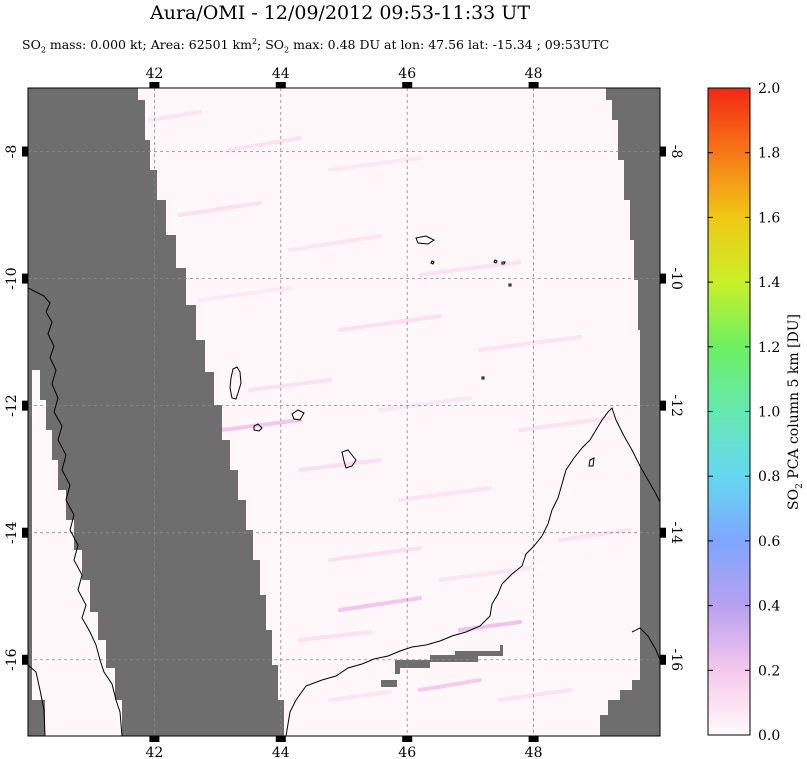 Image resolution: width=807 pixels, height=759 pixels. What do you see at coordinates (43, 50) in the screenshot?
I see `subtitle-subscript-1: 2` at bounding box center [43, 50].